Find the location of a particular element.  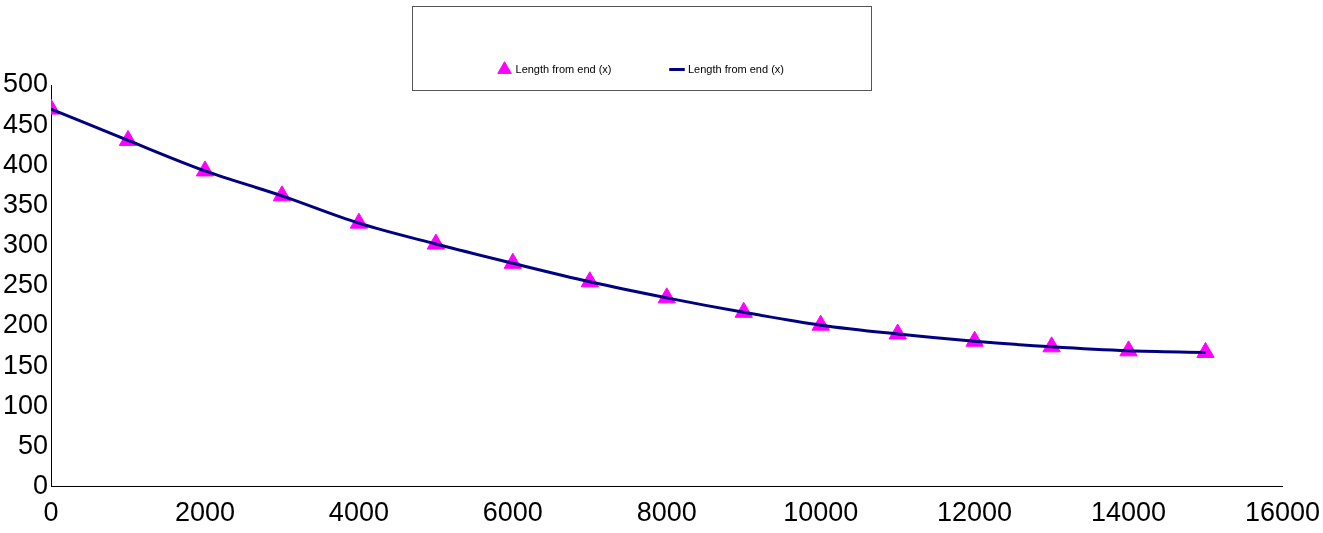

x-tick-label: 16000 is located at coordinates (1282, 512).